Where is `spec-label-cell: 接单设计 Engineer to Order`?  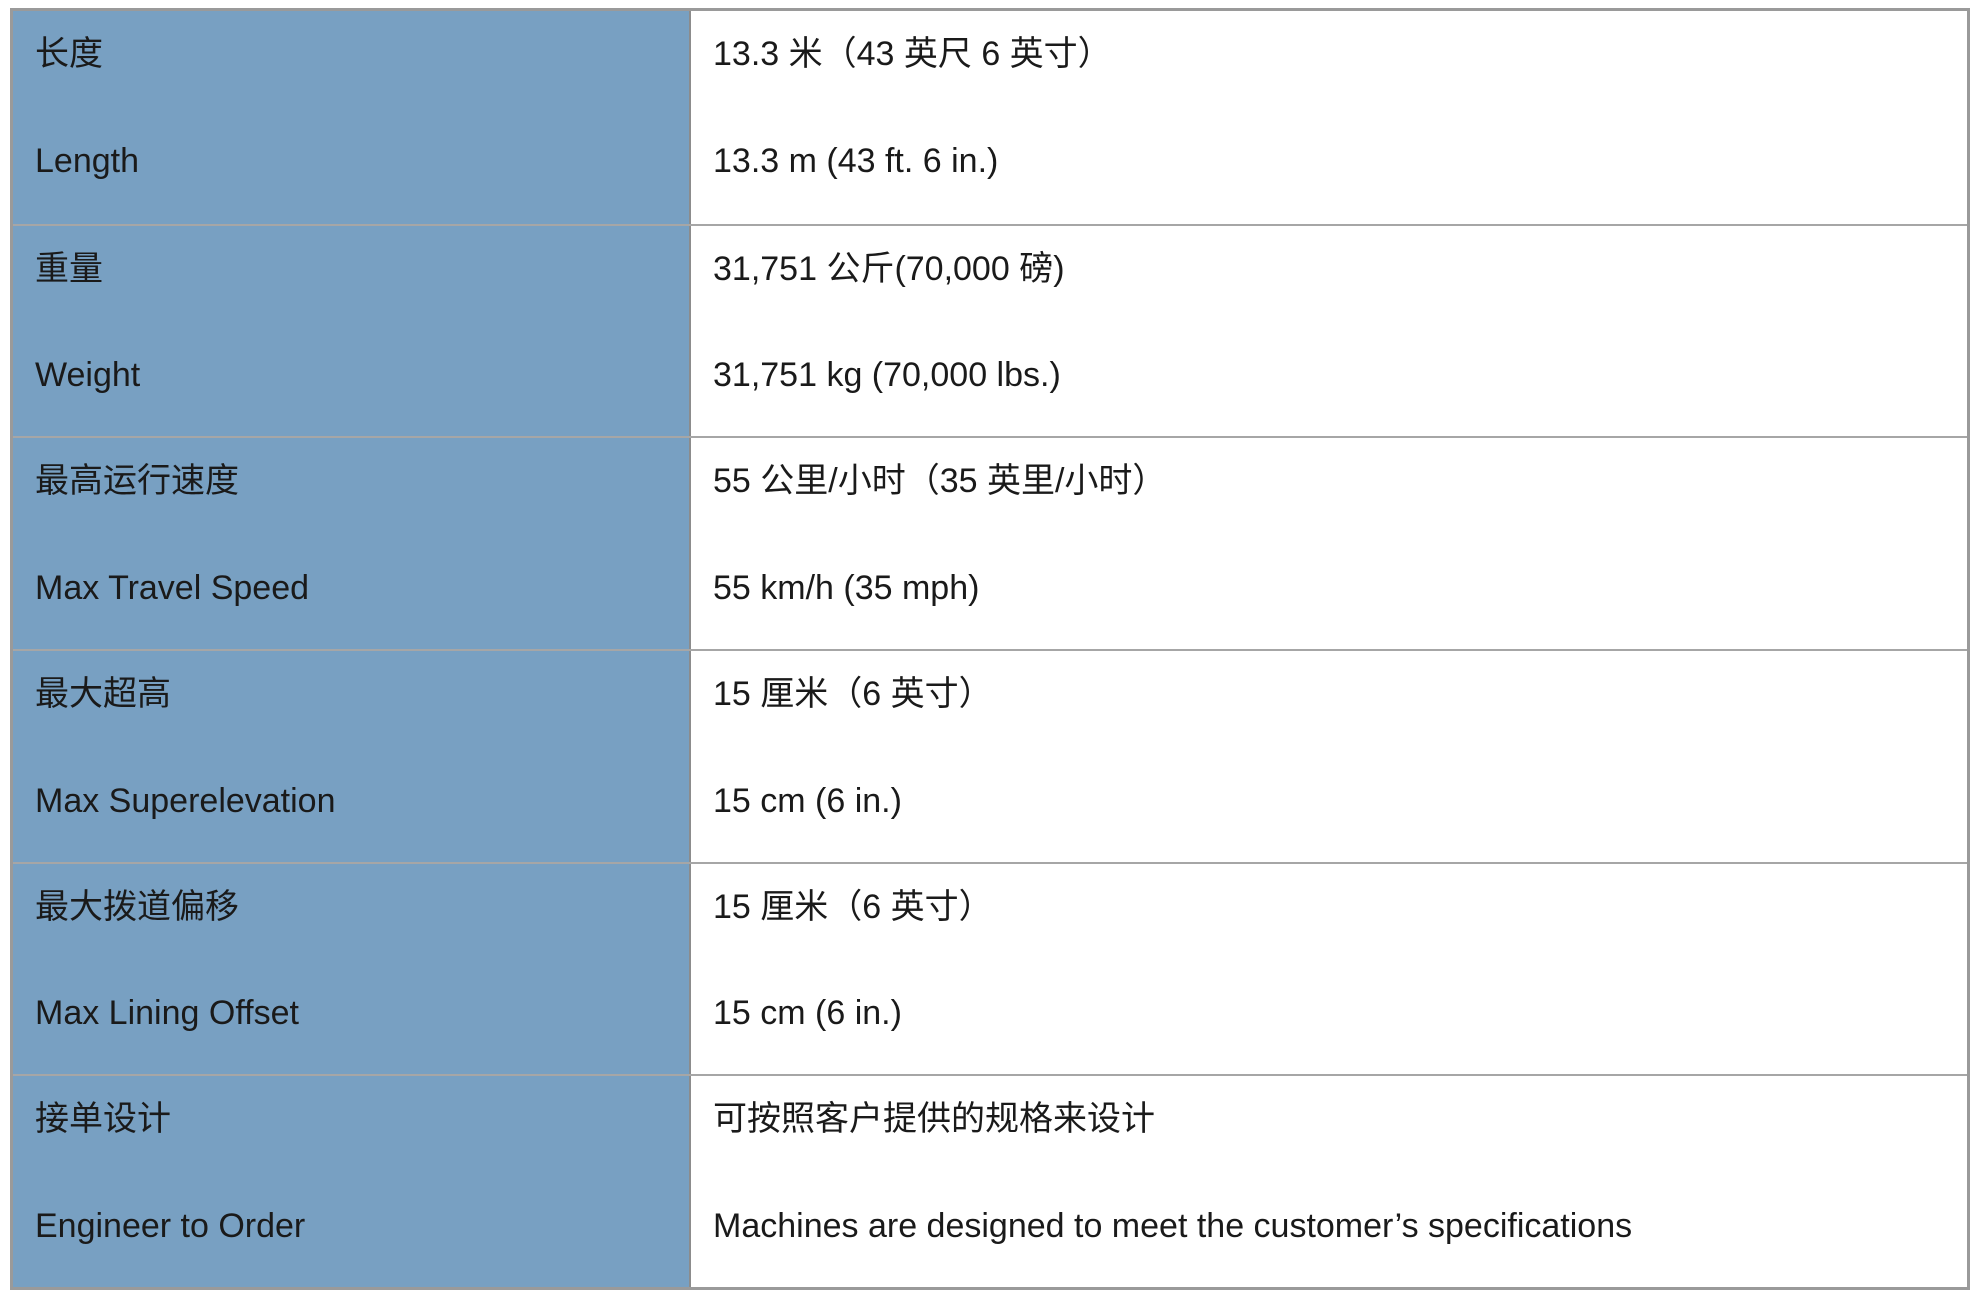
spec-label-cell: 接单设计 Engineer to Order is located at coordinates (352, 1181).